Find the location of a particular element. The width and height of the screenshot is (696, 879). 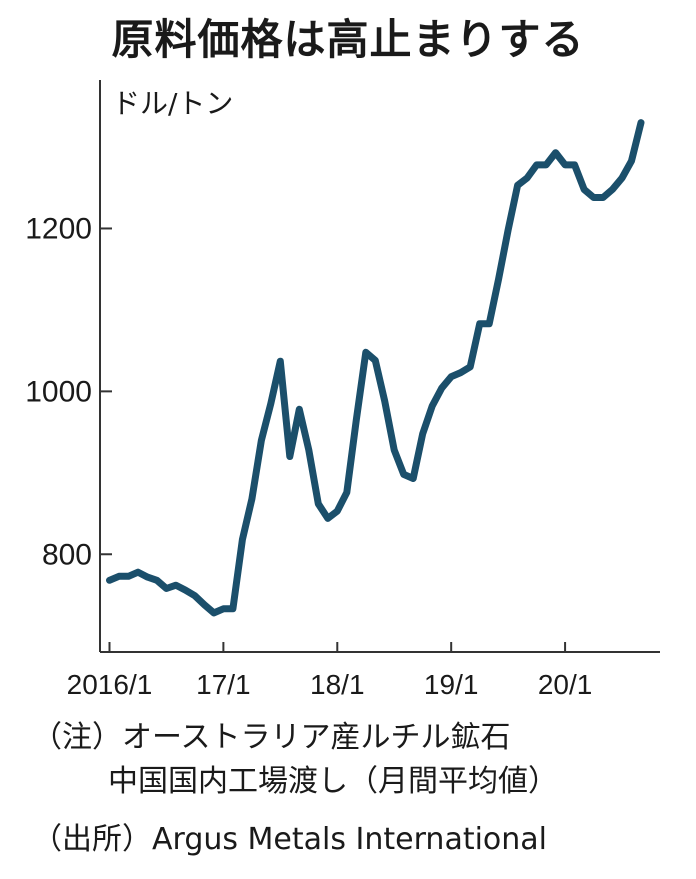

note-line-1: （注）オーストラリア産ルチル鉱石 is located at coordinates (271, 737).